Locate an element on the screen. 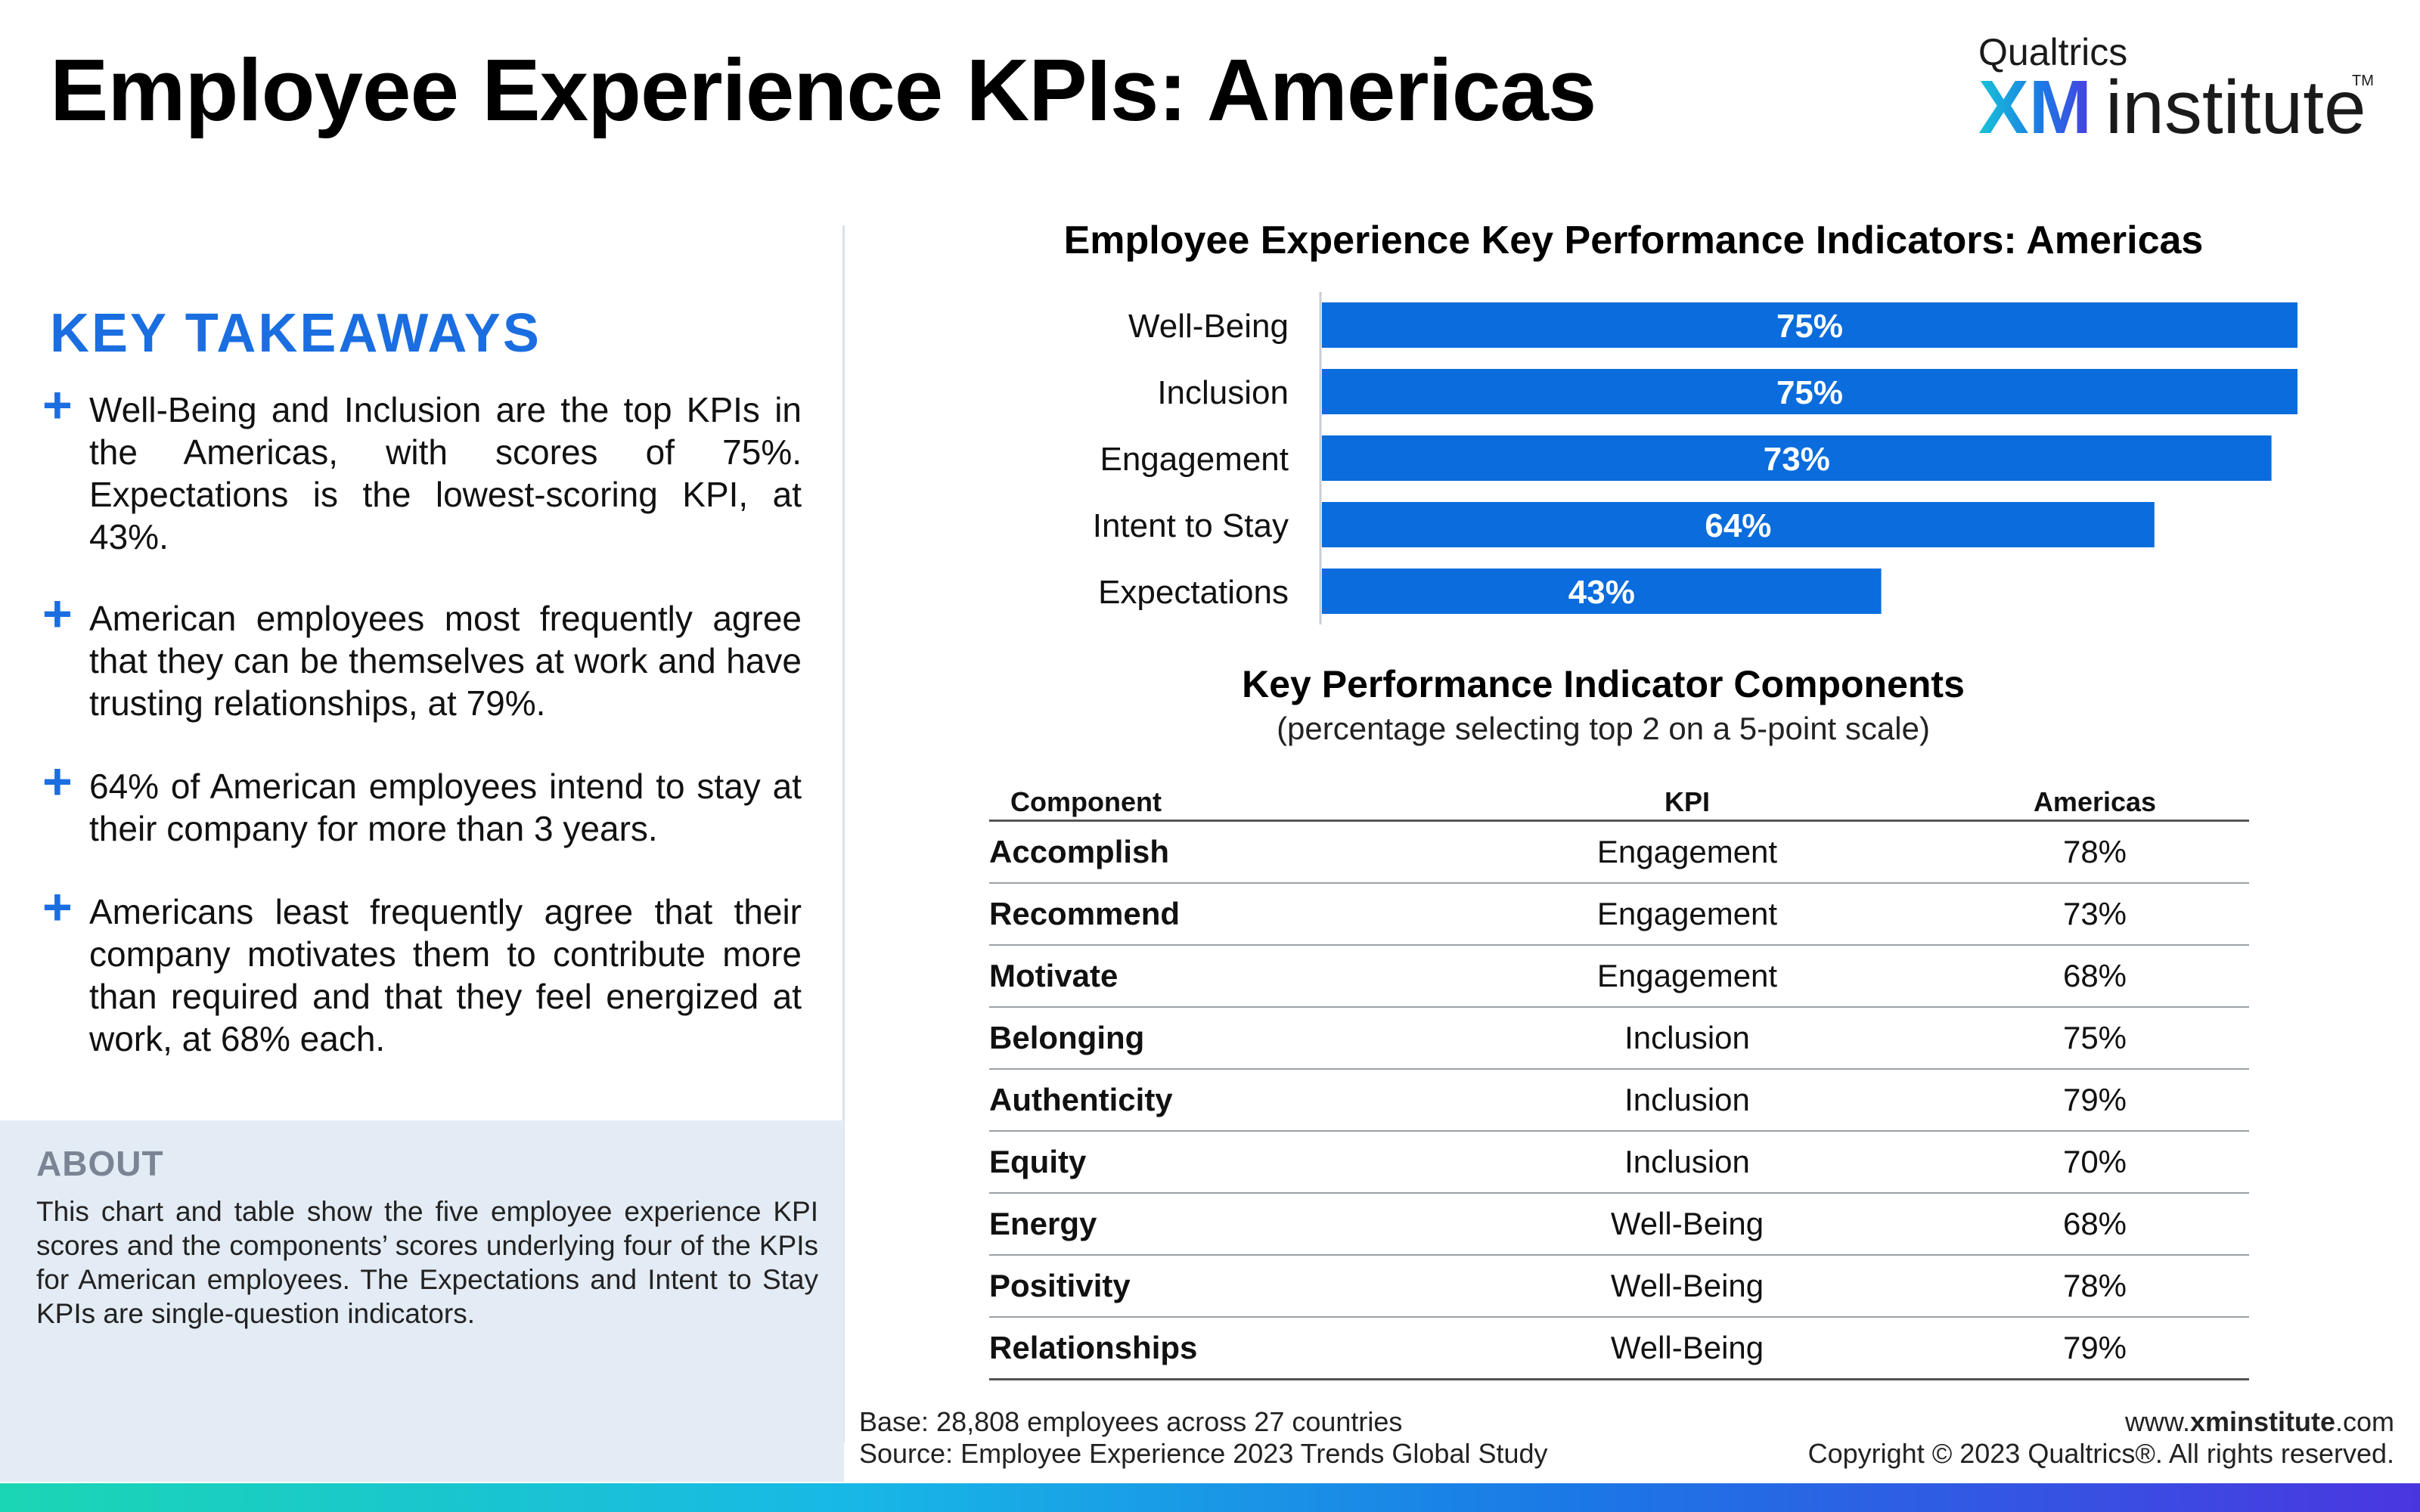  table-row: Equity Inclusion 70% is located at coordinates (1619, 1162).